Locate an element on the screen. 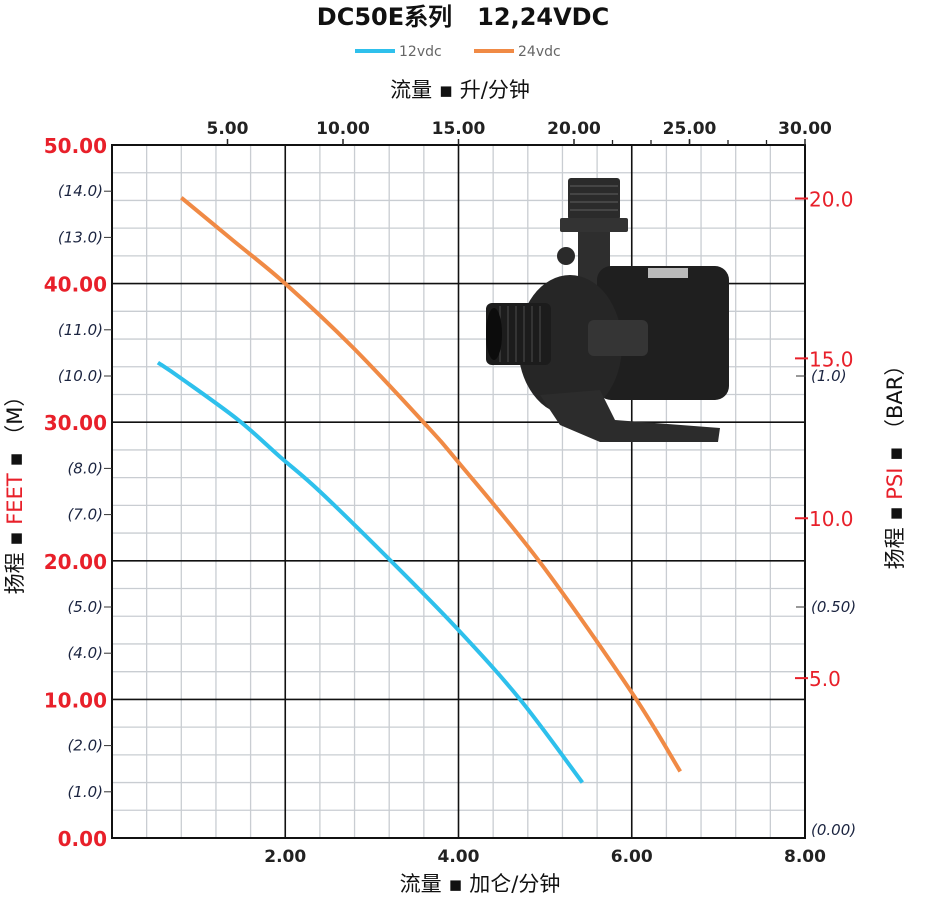  y-right-bar-tick-label: (0.00) is located at coordinates (833, 830).